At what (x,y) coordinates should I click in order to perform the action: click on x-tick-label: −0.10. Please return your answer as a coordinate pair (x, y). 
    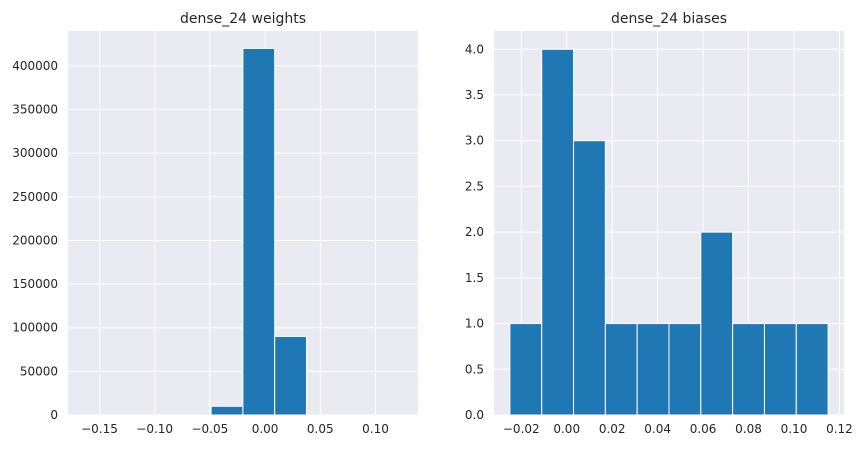
    Looking at the image, I should click on (154, 429).